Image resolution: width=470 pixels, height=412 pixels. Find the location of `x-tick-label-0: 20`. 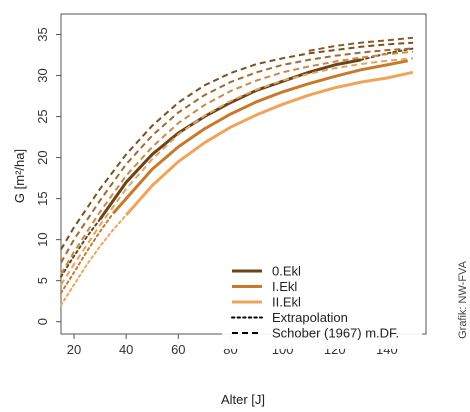

x-tick-label-0: 20 is located at coordinates (74, 349).